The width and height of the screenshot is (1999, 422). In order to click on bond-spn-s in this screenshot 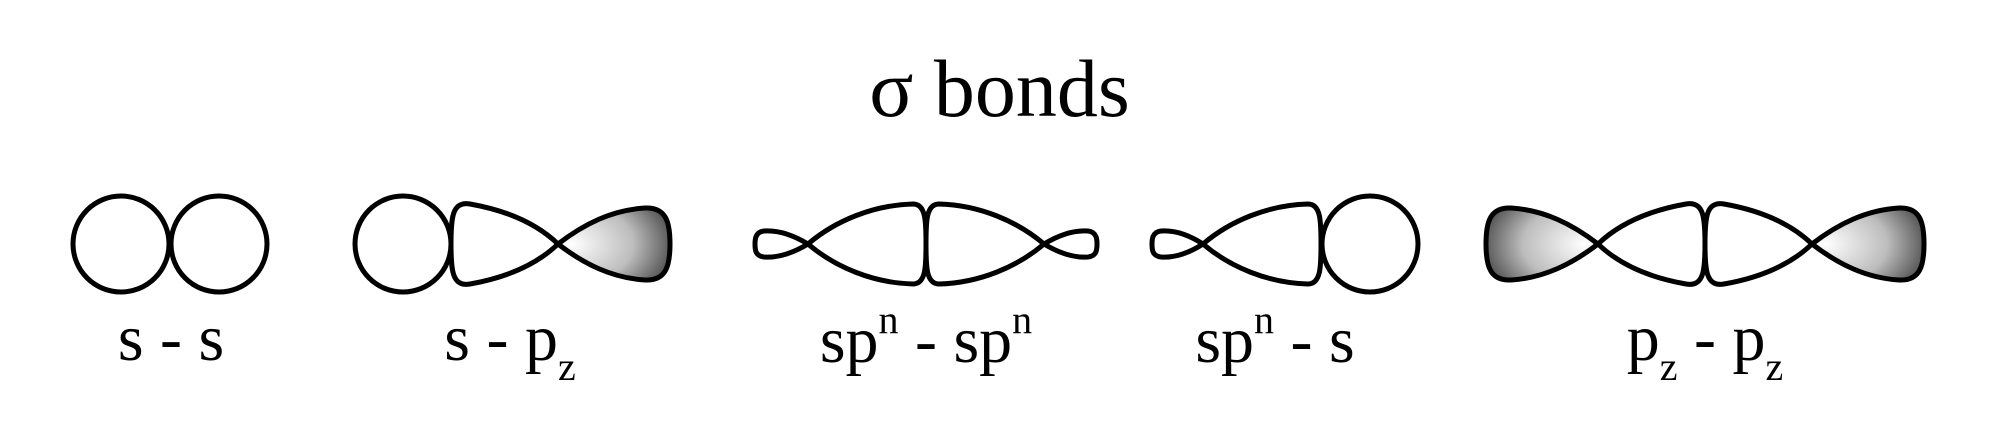, I will do `click(1285, 244)`.